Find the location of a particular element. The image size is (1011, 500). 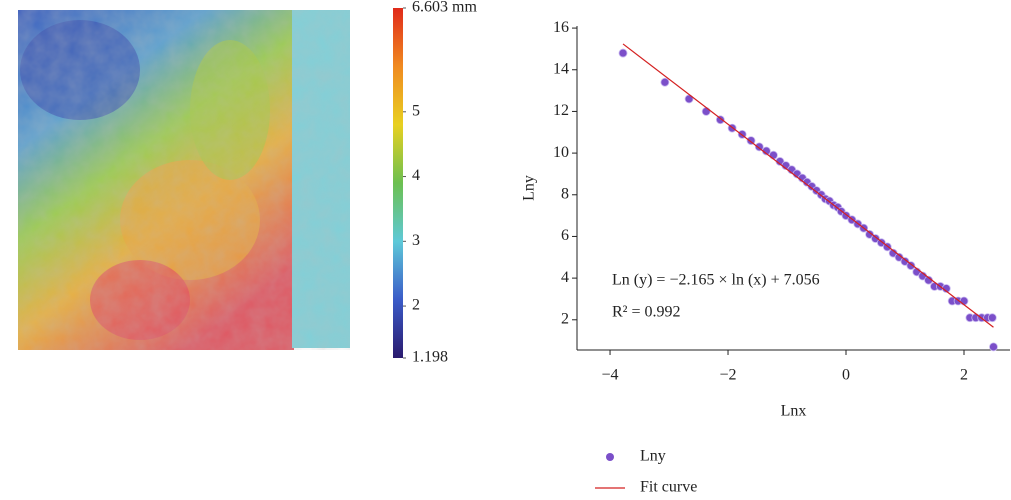

colorbar-tick-label: 4 is located at coordinates (416, 175).